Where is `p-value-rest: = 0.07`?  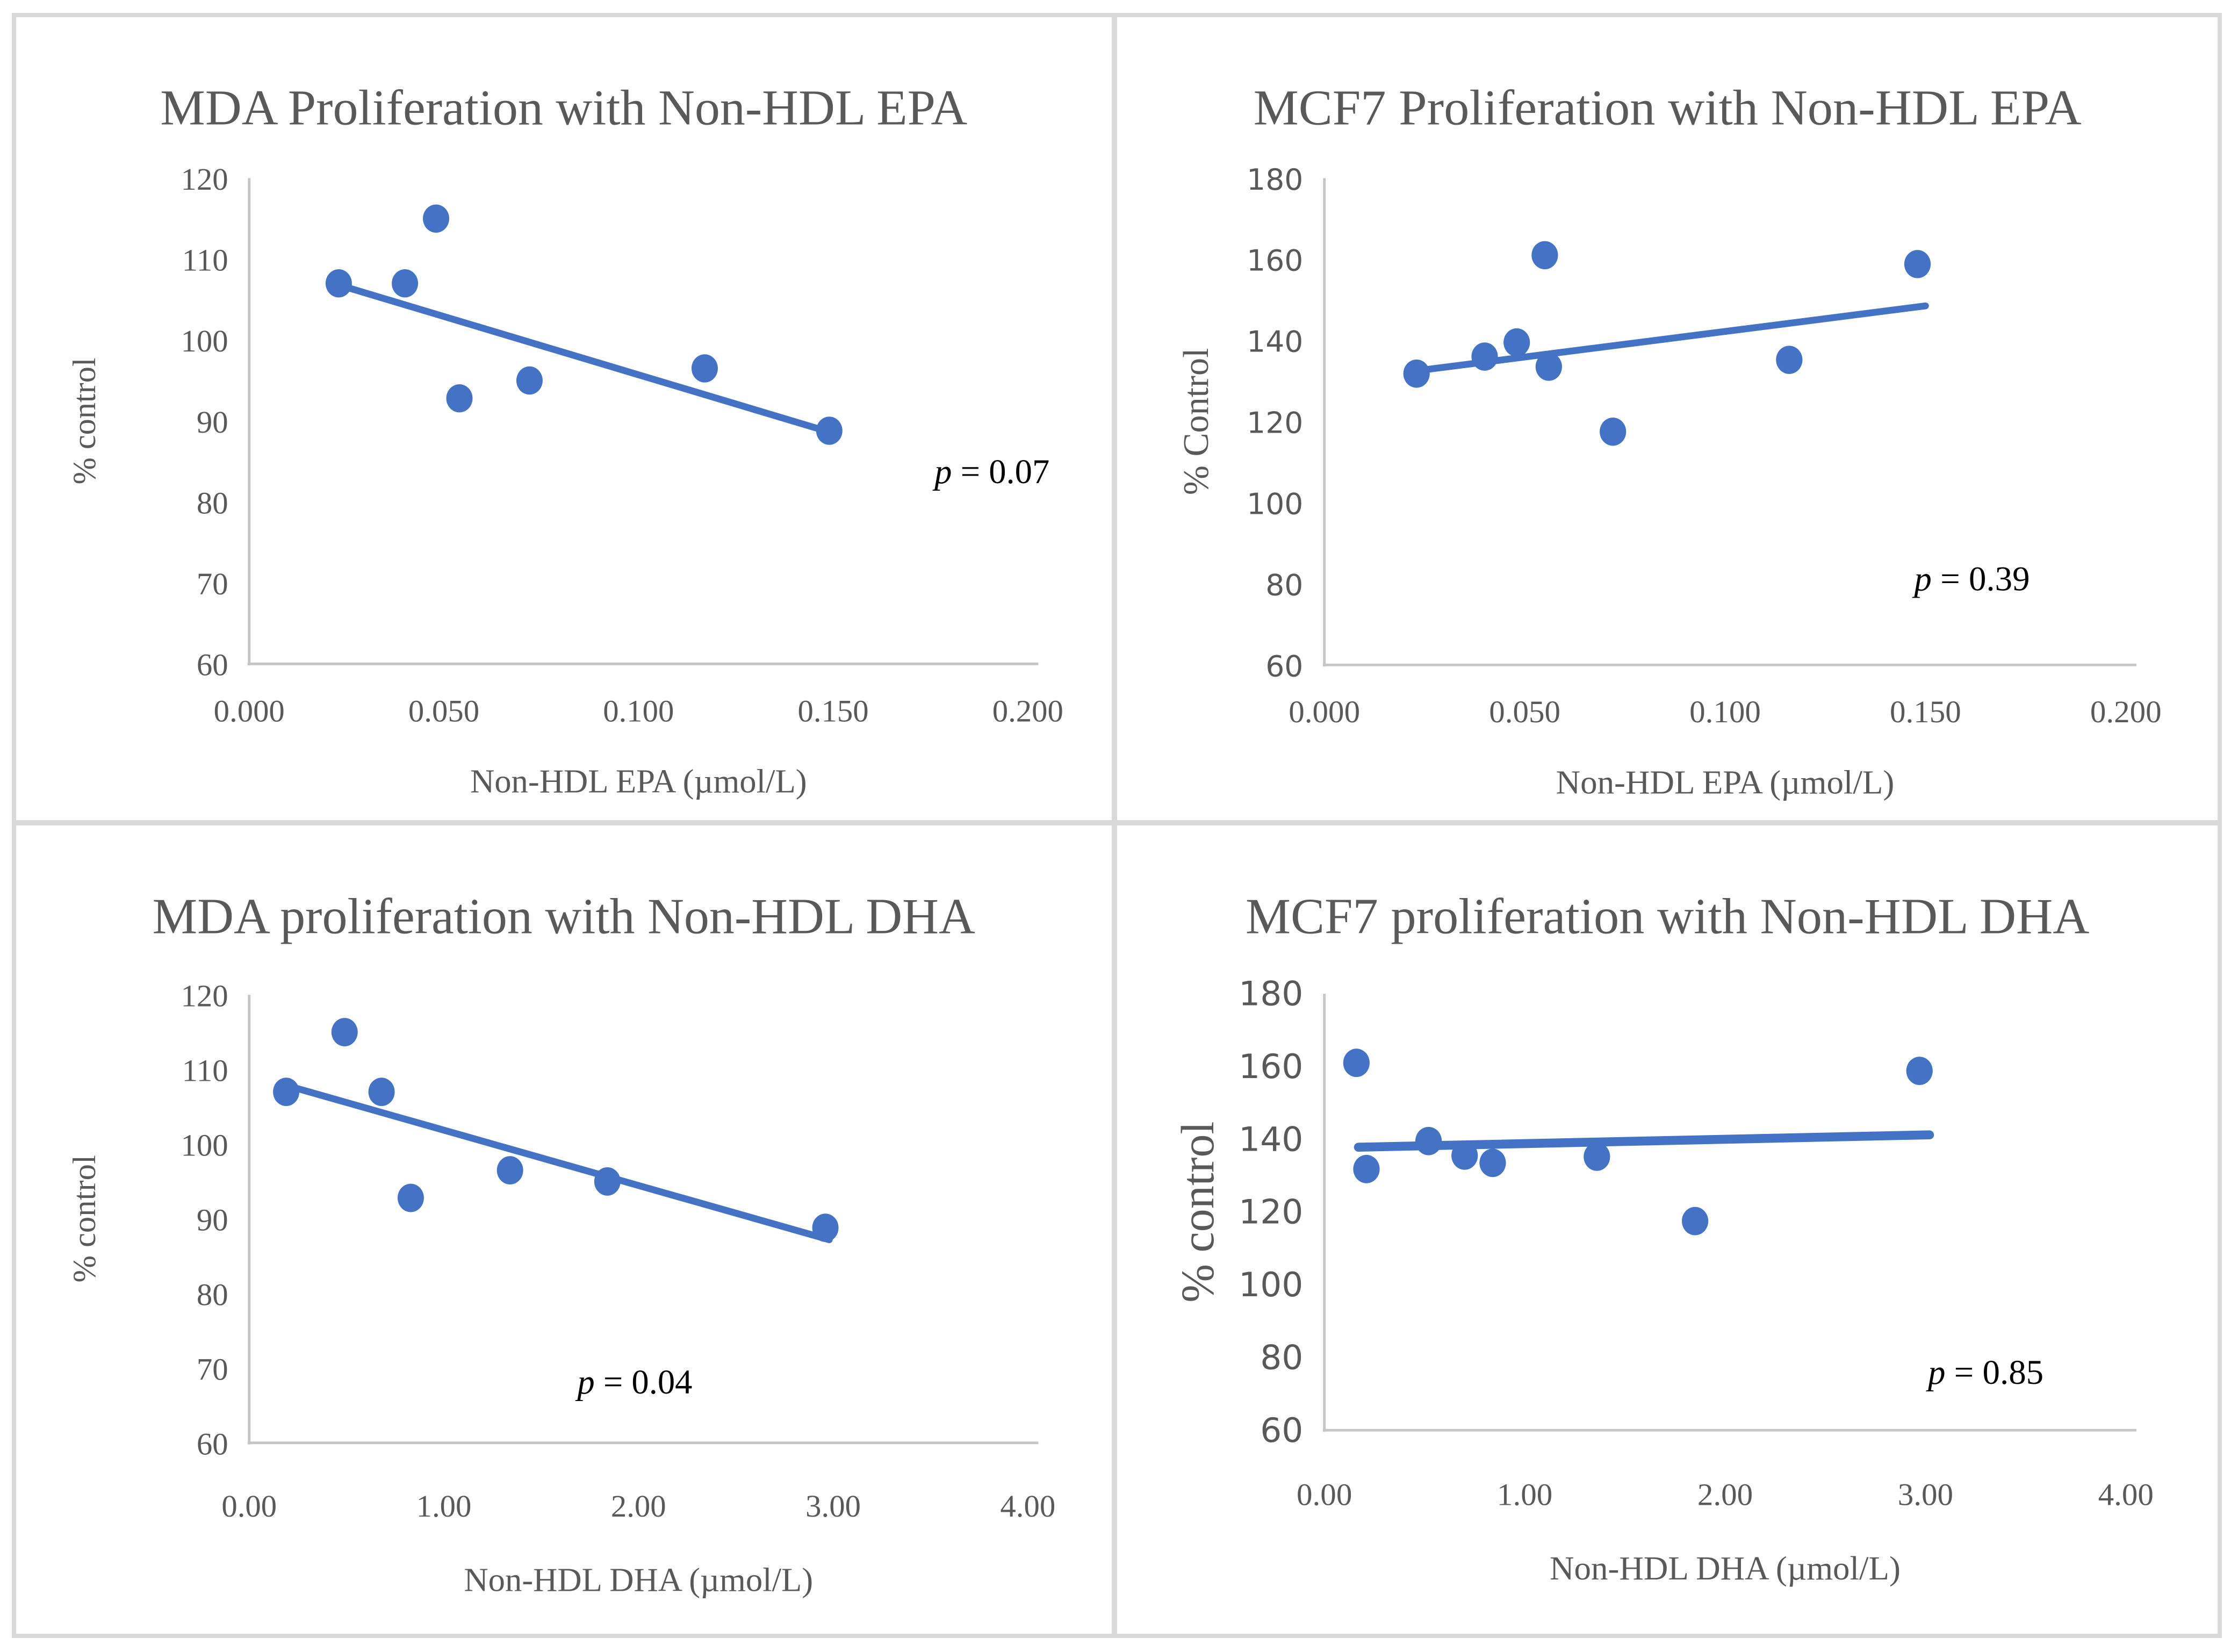 p-value-rest: = 0.07 is located at coordinates (1000, 471).